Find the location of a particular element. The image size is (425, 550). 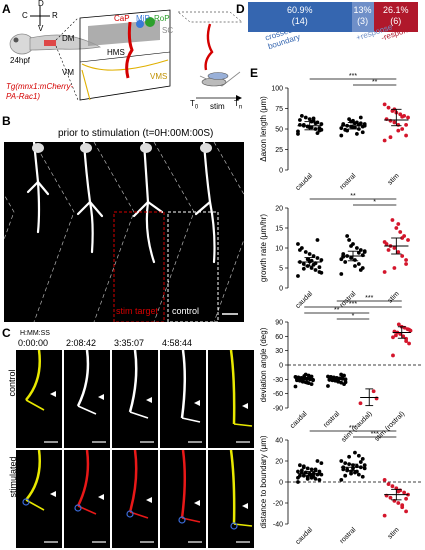

panel-b-label: B is located at coordinates (6, 121).